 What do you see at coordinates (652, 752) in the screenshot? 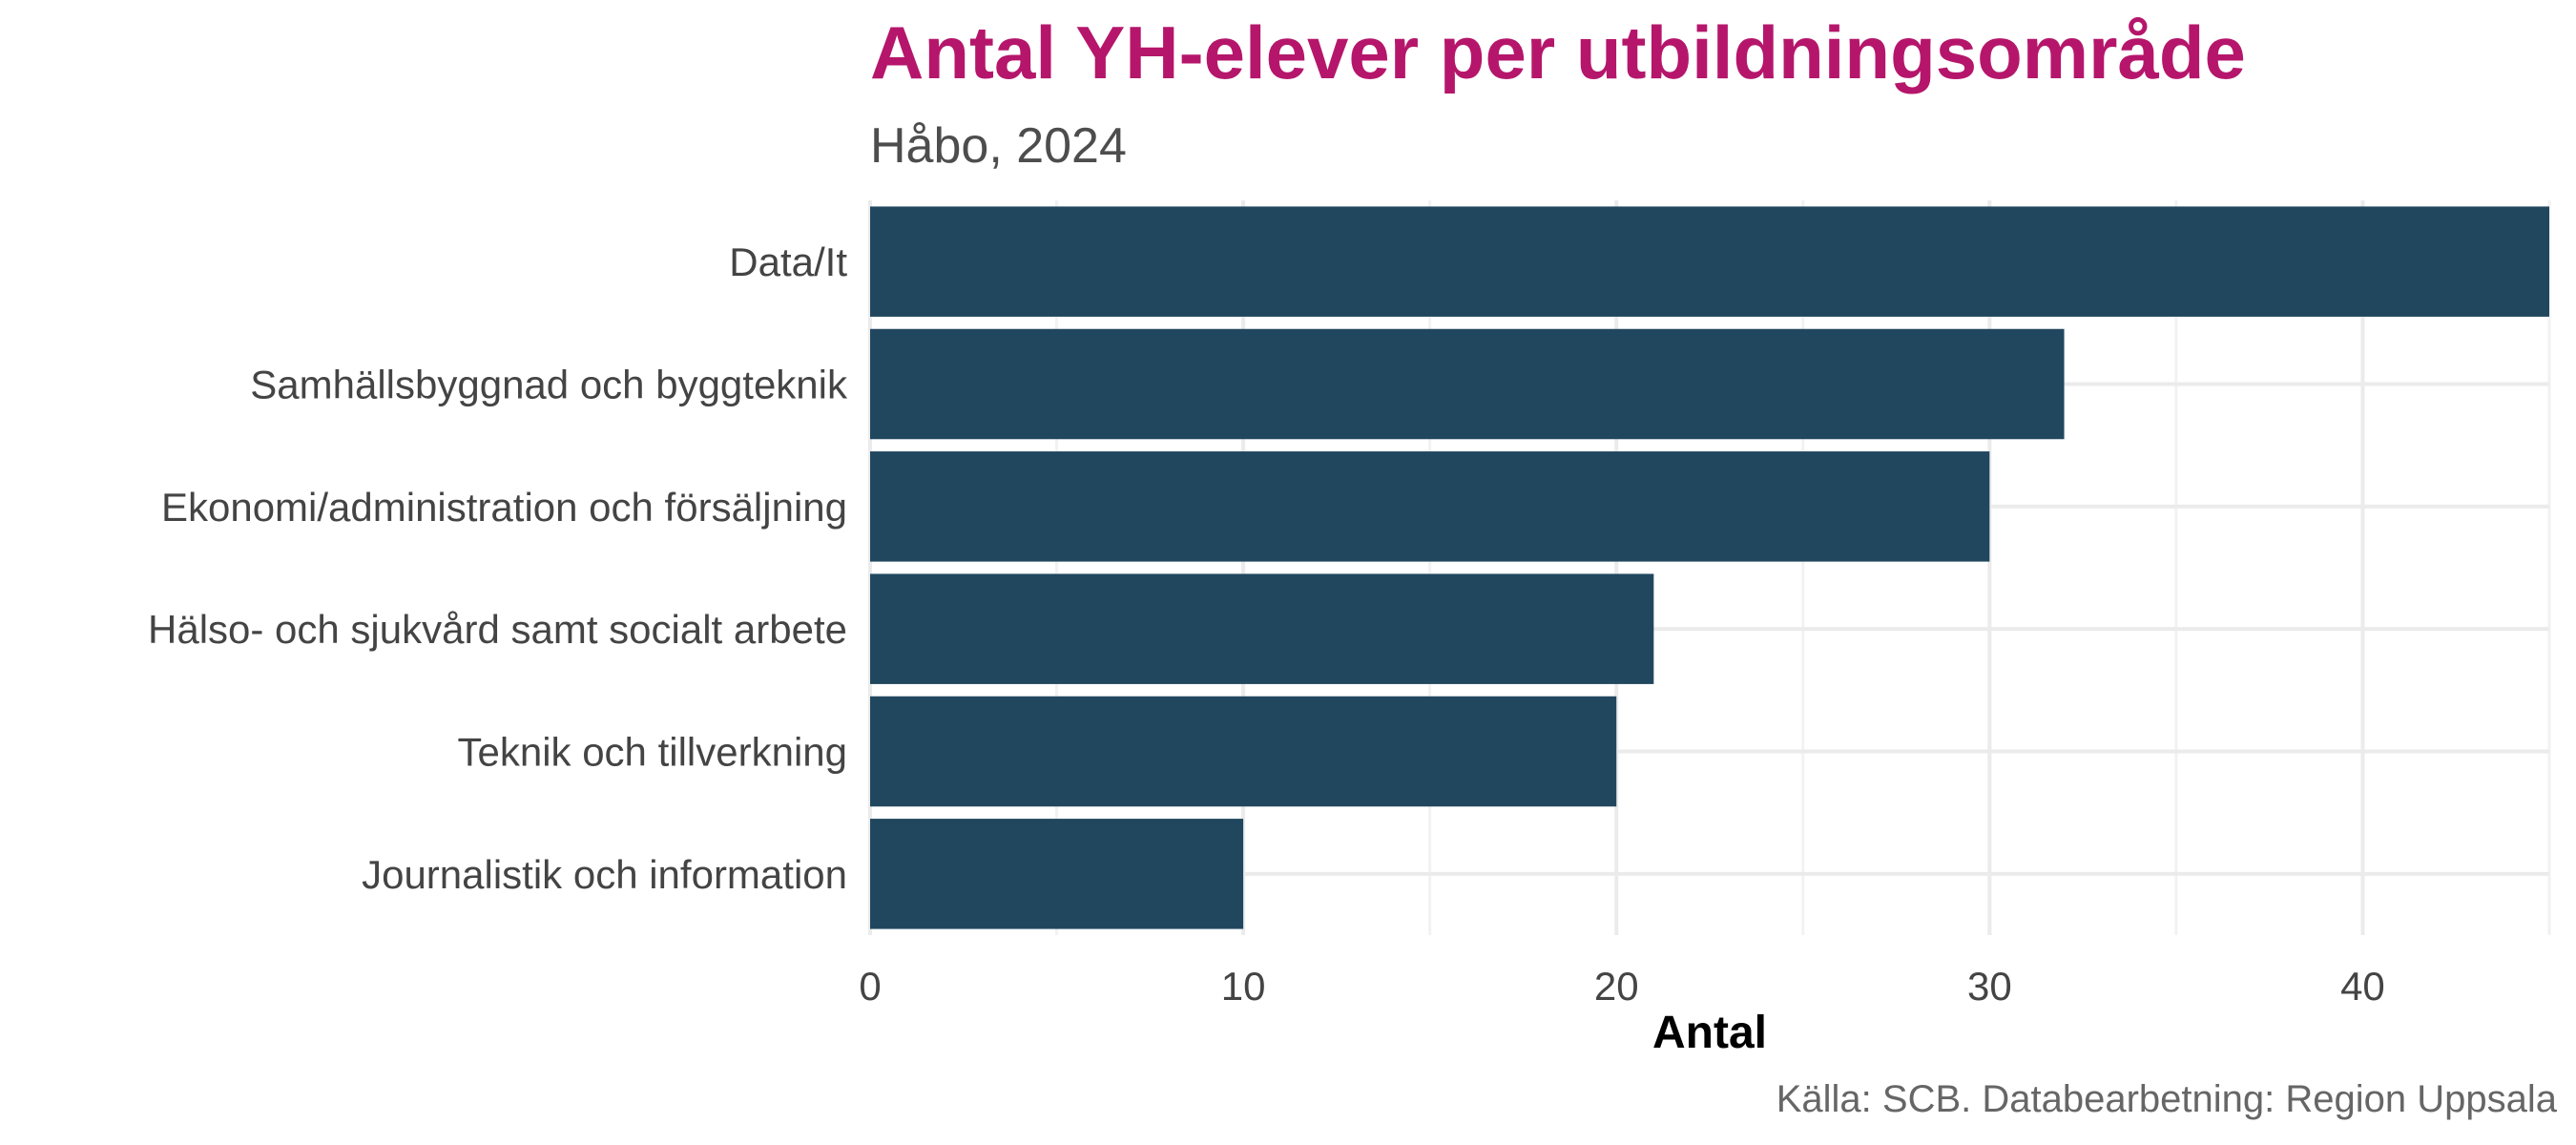
I see `category-label: Teknik och tillverkning` at bounding box center [652, 752].